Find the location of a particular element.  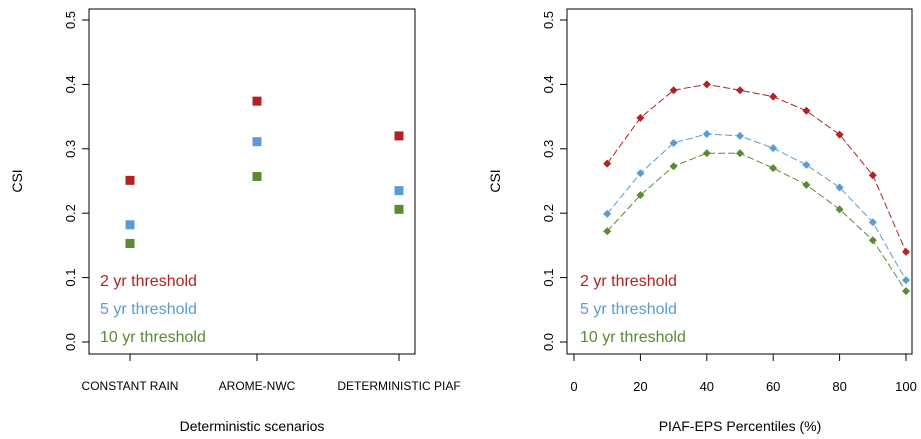

left-y-axis-title: CSI is located at coordinates (17, 180).